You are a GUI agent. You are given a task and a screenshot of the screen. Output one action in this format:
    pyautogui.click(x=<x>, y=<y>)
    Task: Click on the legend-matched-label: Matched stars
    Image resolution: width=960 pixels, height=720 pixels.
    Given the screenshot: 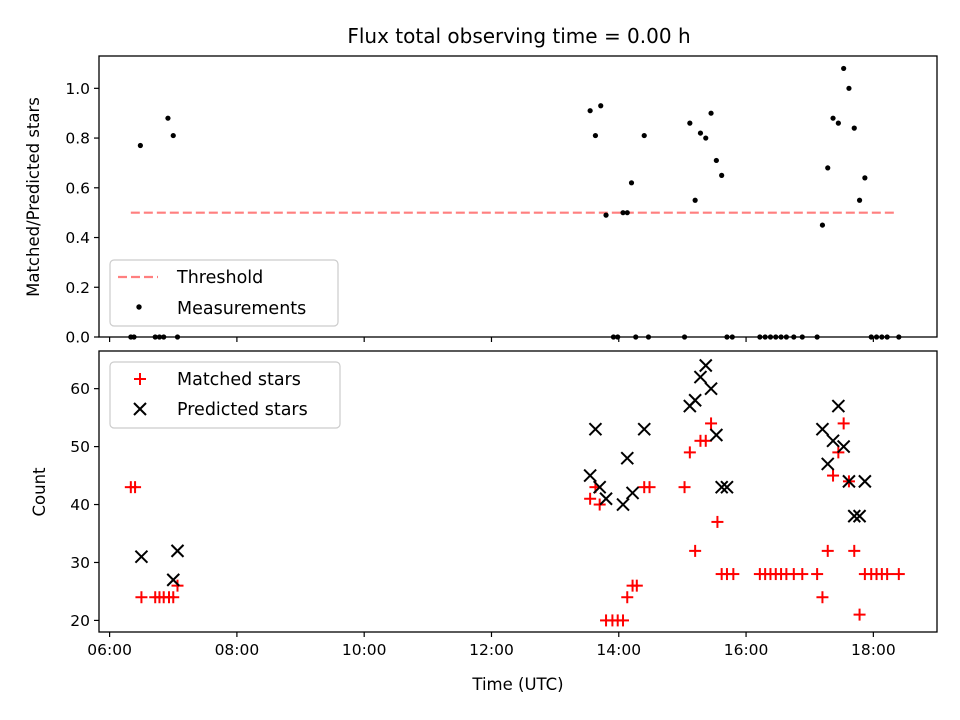 What is the action you would take?
    pyautogui.click(x=239, y=380)
    